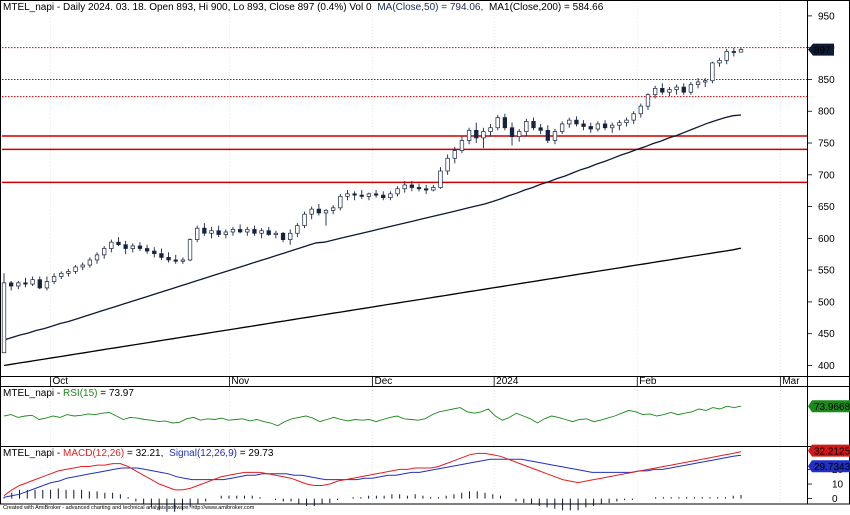 The image size is (850, 515). Describe the element at coordinates (826, 80) in the screenshot. I see `y-tick-label: 850` at that location.